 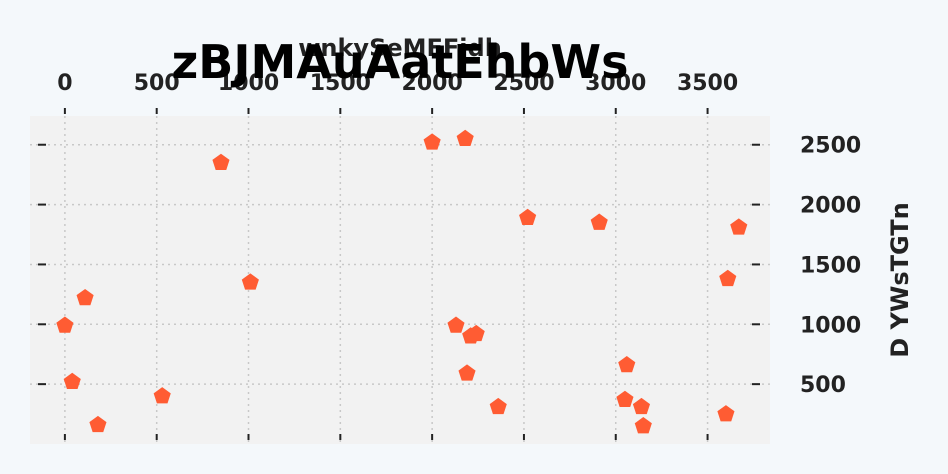 What do you see at coordinates (830, 206) in the screenshot?
I see `y-tick-label: 2000` at bounding box center [830, 206].